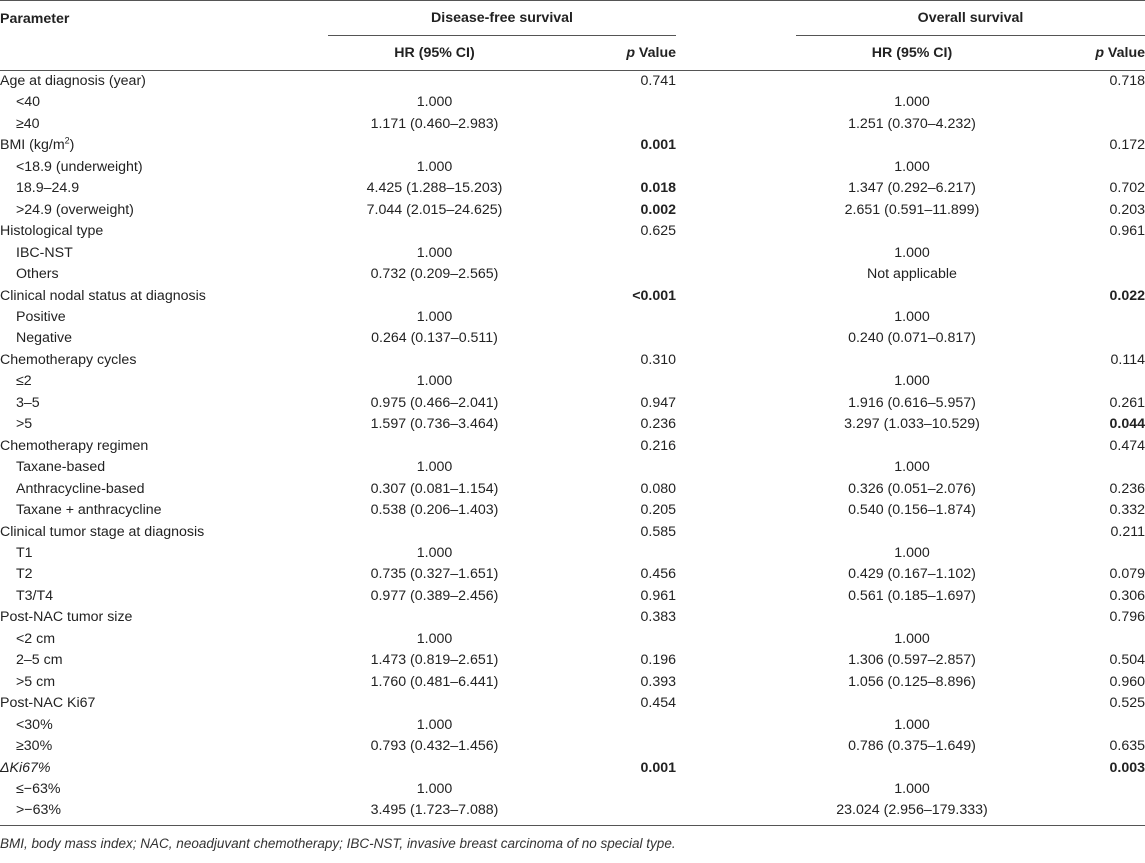 This screenshot has width=1145, height=863. I want to click on parameter-sub-label: >5, so click(24, 424).